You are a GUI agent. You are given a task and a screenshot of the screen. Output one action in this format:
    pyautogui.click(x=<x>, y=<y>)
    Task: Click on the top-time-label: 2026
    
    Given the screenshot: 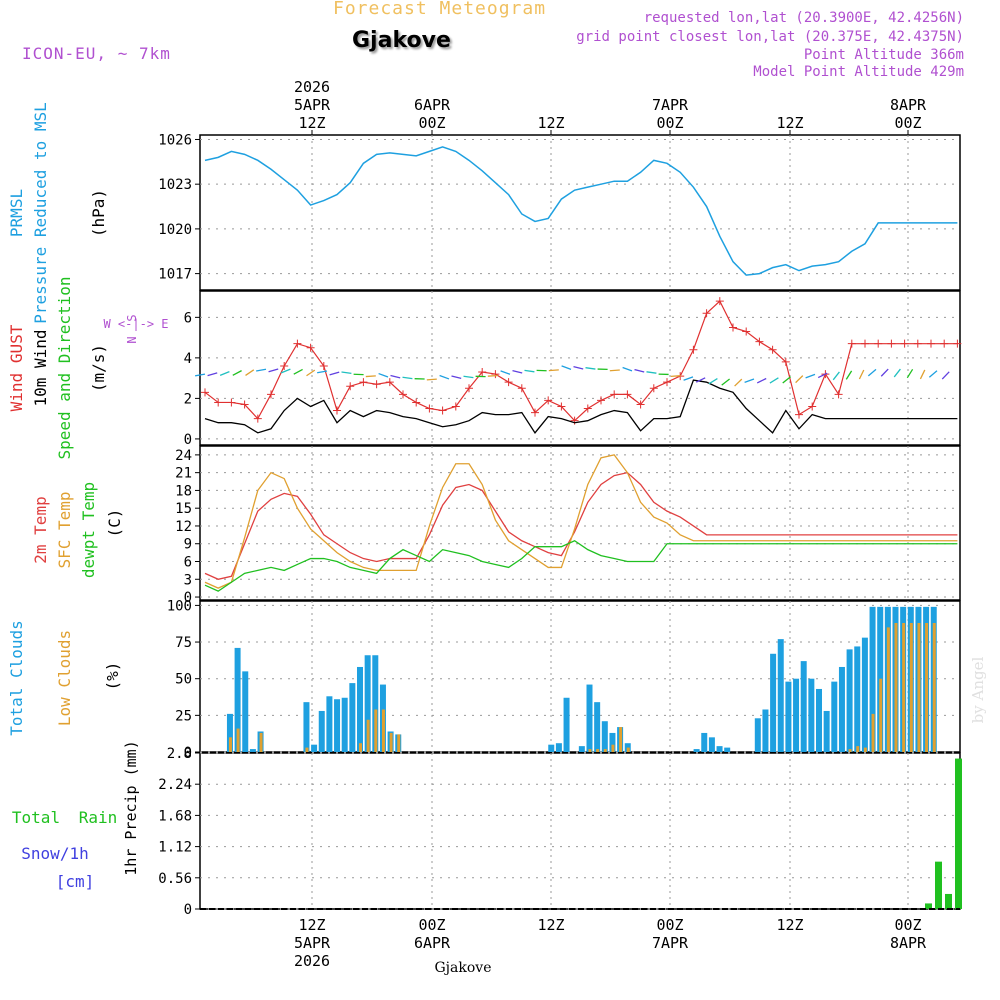 What is the action you would take?
    pyautogui.click(x=312, y=87)
    